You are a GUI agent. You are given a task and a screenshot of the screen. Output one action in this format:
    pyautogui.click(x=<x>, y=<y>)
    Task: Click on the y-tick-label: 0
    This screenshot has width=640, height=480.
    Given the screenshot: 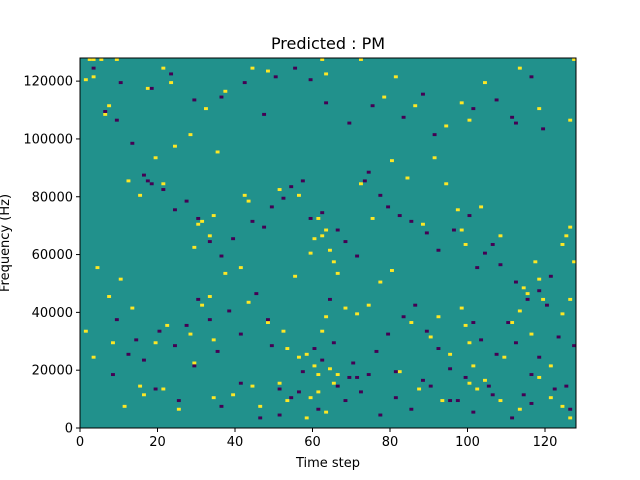 What is the action you would take?
    pyautogui.click(x=69, y=429)
    